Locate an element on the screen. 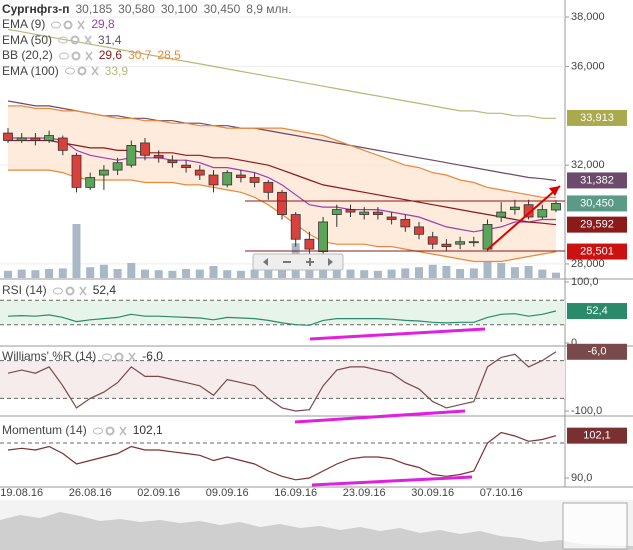  indicator-legend: EMA (100) 33,9 is located at coordinates (68, 71).